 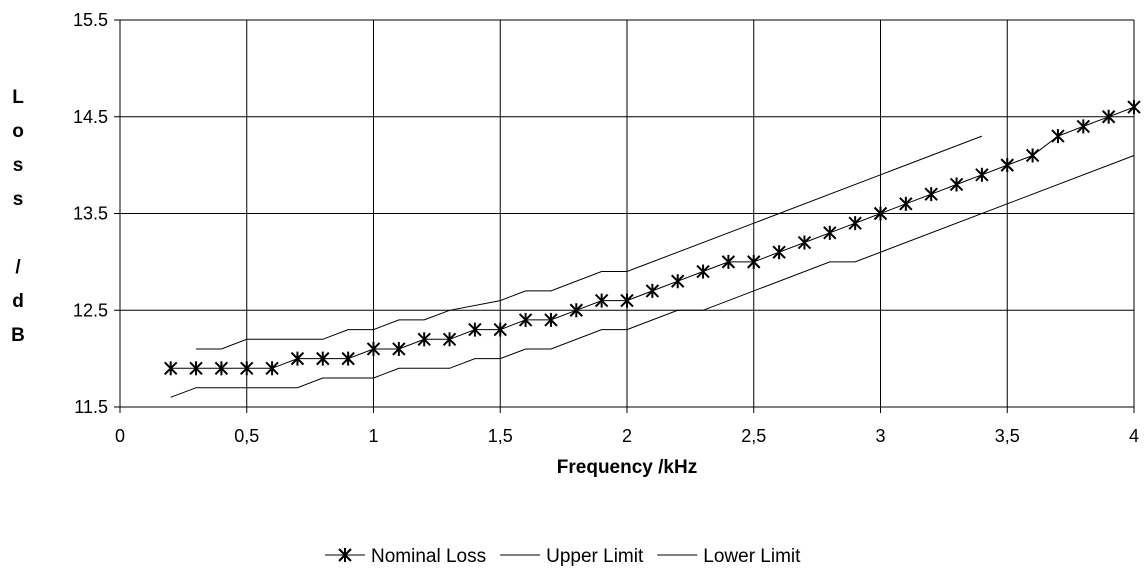 I want to click on x-tick-label: 0,5, so click(x=246, y=436).